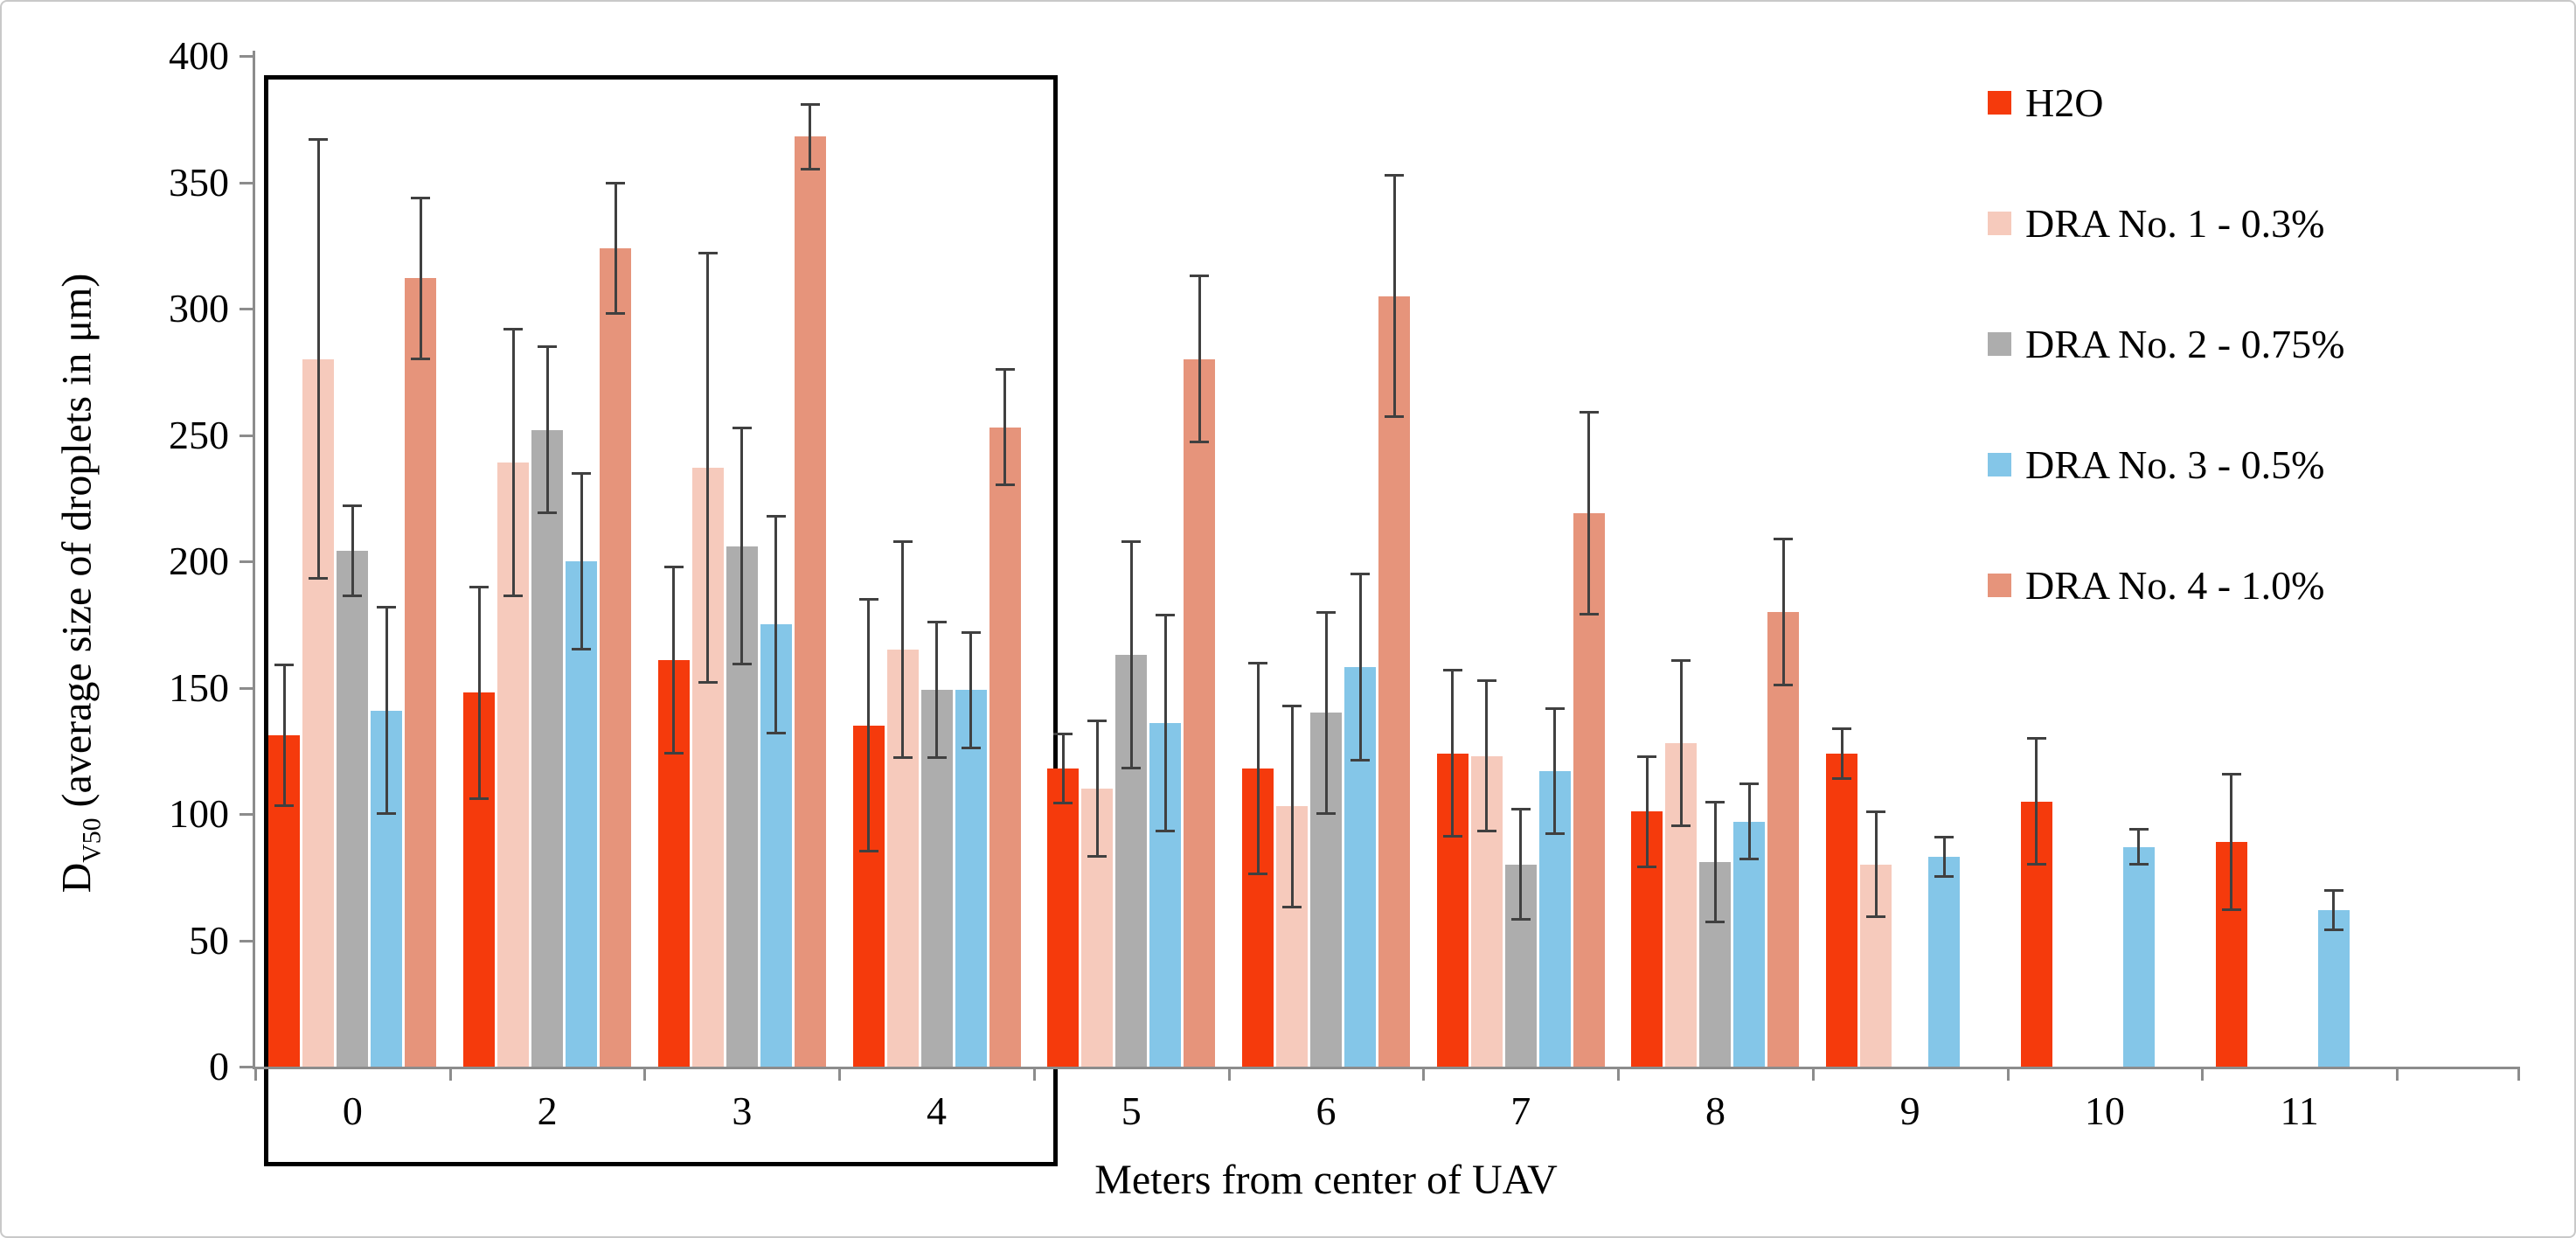 The image size is (2576, 1238). Describe the element at coordinates (1521, 1110) in the screenshot. I see `x-tick-label: 7` at that location.